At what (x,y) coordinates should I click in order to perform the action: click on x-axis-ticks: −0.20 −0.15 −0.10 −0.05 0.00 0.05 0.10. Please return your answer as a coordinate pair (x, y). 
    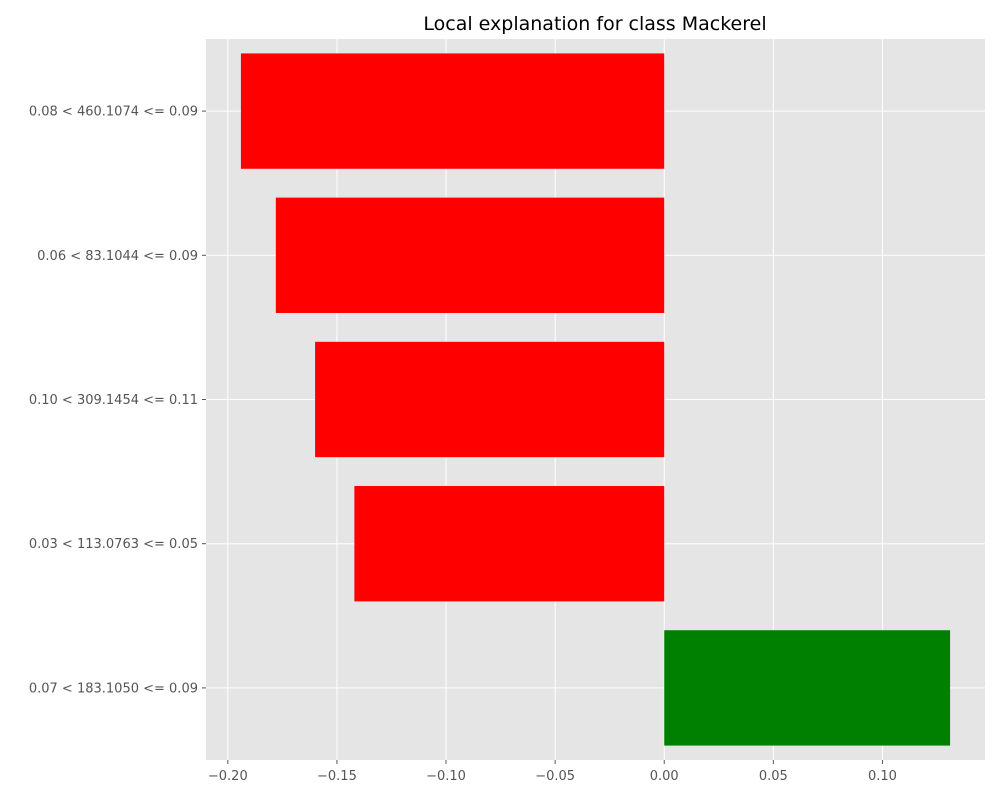
    Looking at the image, I should click on (552, 772).